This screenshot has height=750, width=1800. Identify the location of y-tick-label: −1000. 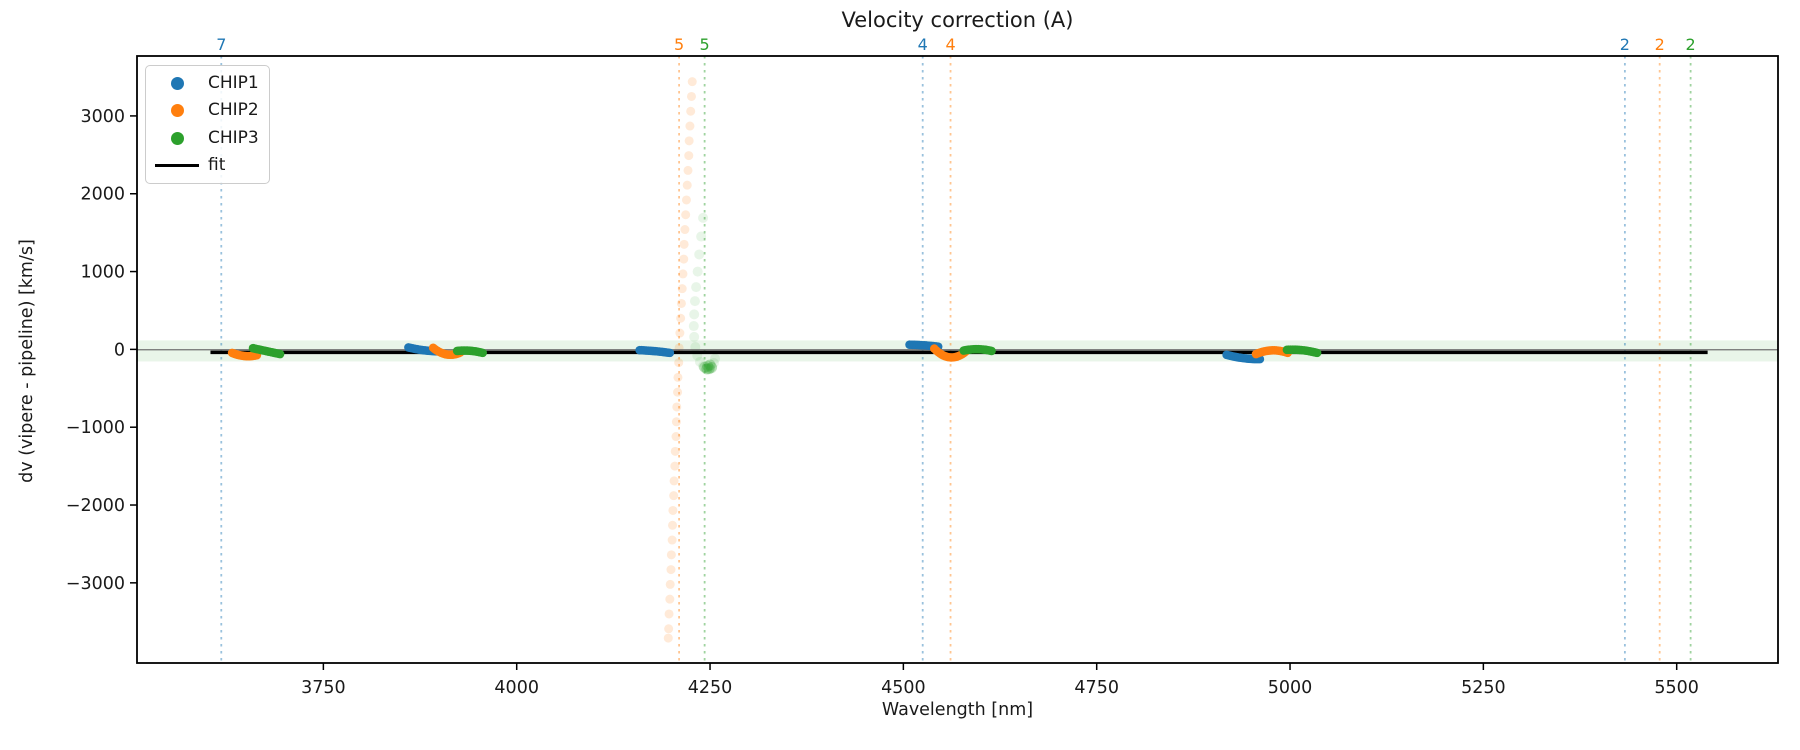
(95, 428).